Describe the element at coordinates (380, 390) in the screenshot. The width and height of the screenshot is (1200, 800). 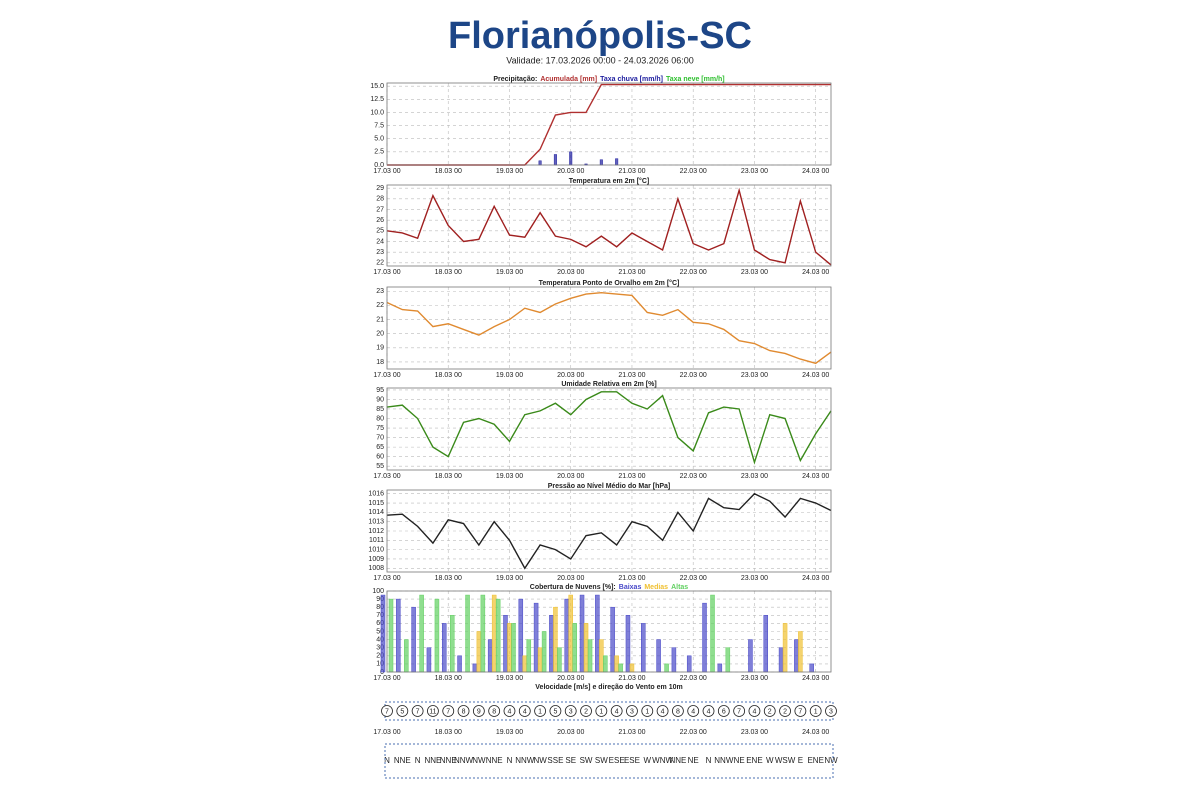
I see `y-tick-label: 95` at that location.